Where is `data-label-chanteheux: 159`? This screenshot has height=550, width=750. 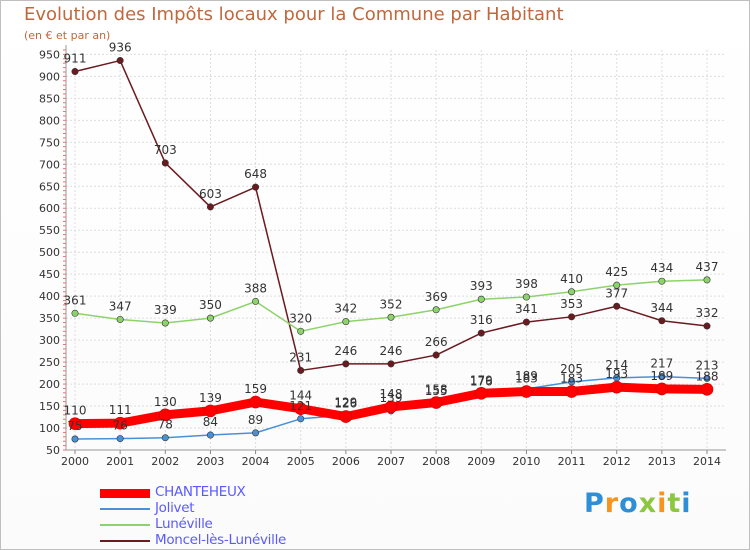
data-label-chanteheux: 159 is located at coordinates (255, 389).